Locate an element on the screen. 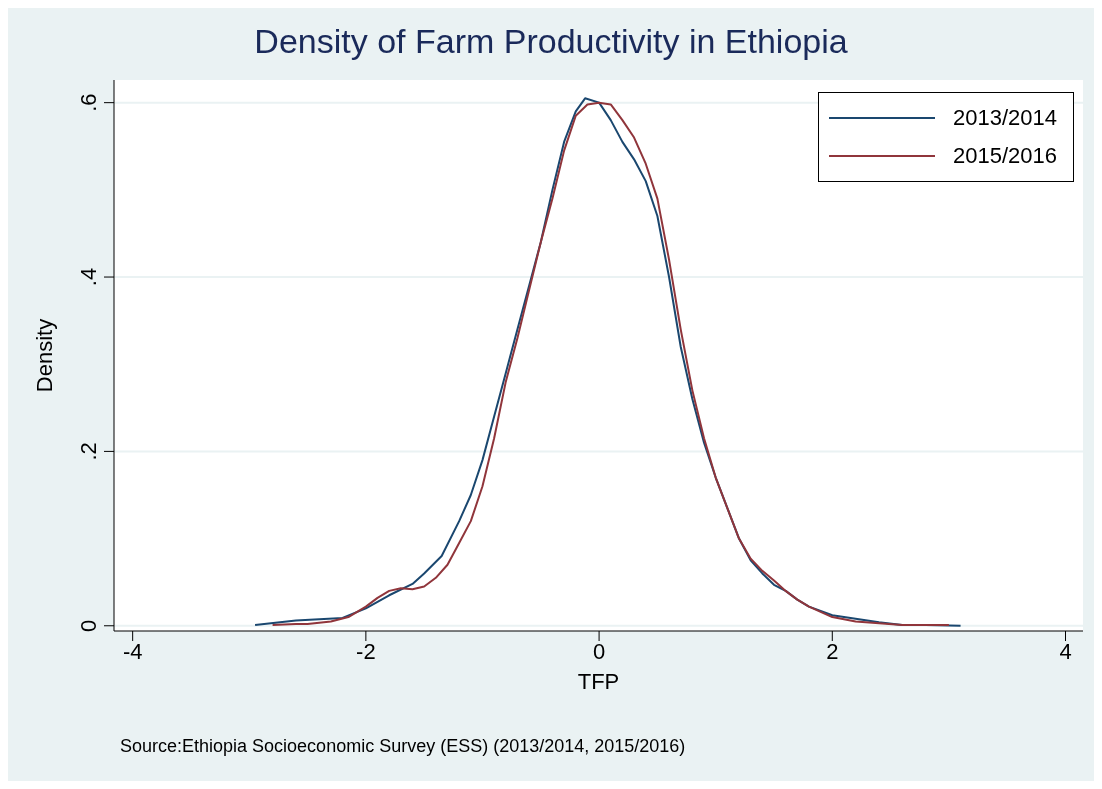  y-tick-label: .6 is located at coordinates (88, 102).